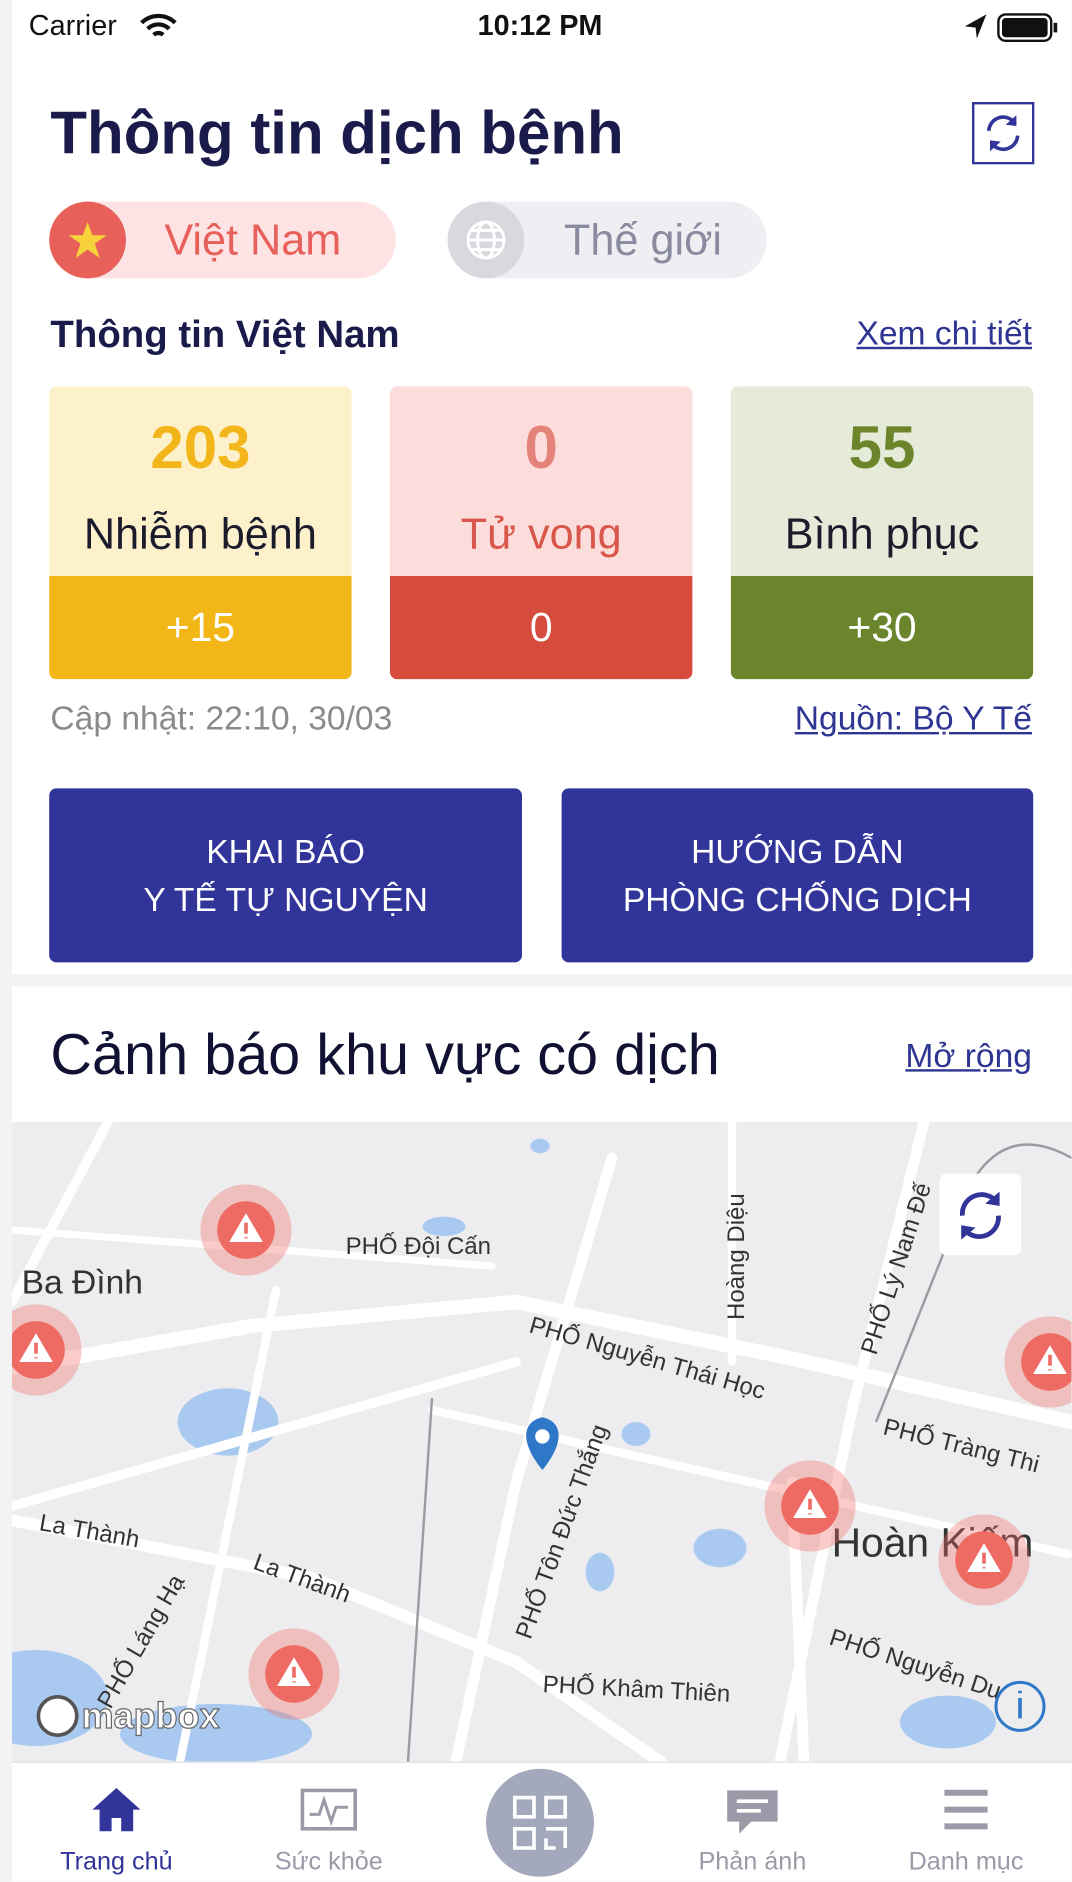  Describe the element at coordinates (1003, 133) in the screenshot. I see `refresh-button` at that location.